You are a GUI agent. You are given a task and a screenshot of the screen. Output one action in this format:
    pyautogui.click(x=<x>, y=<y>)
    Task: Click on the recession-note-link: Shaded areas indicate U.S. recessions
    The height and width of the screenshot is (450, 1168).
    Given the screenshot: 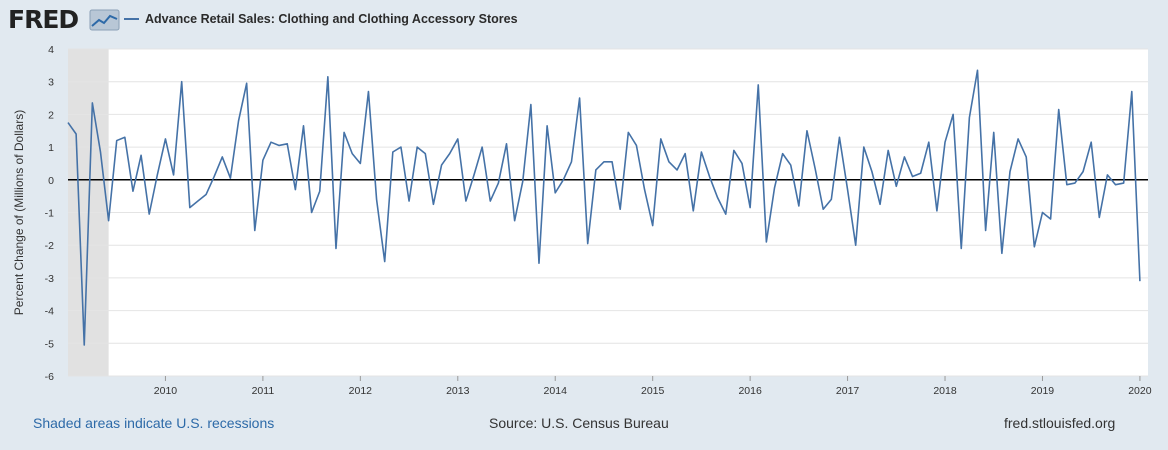 What is the action you would take?
    pyautogui.click(x=154, y=423)
    